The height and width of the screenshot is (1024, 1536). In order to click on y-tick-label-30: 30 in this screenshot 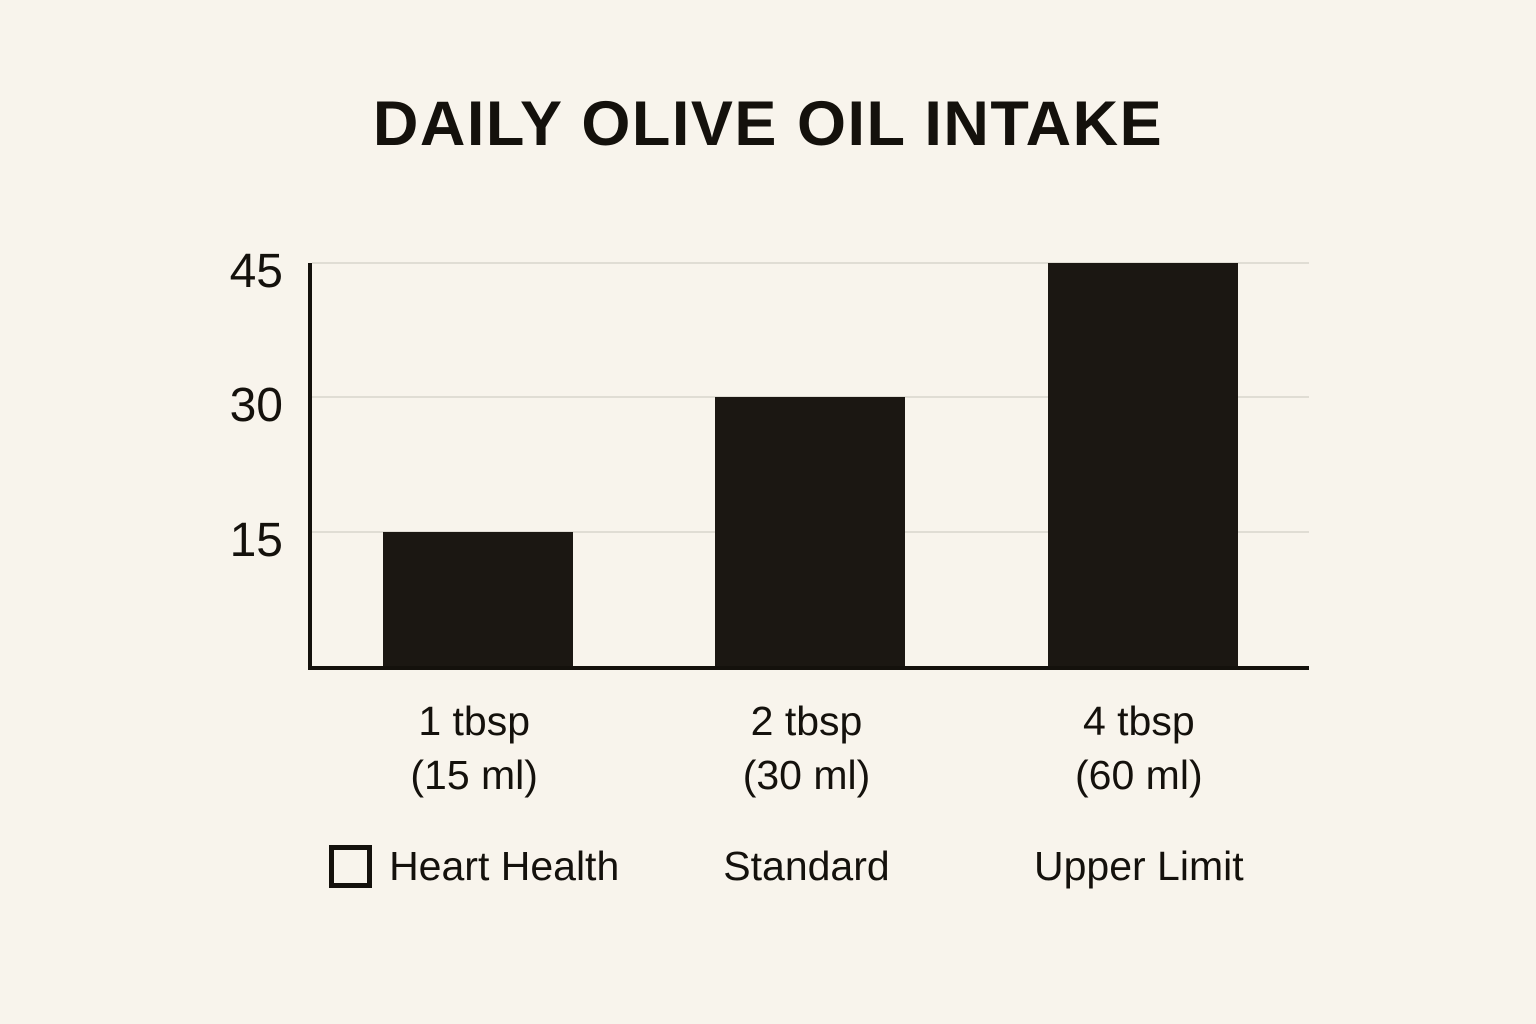, I will do `click(256, 406)`.